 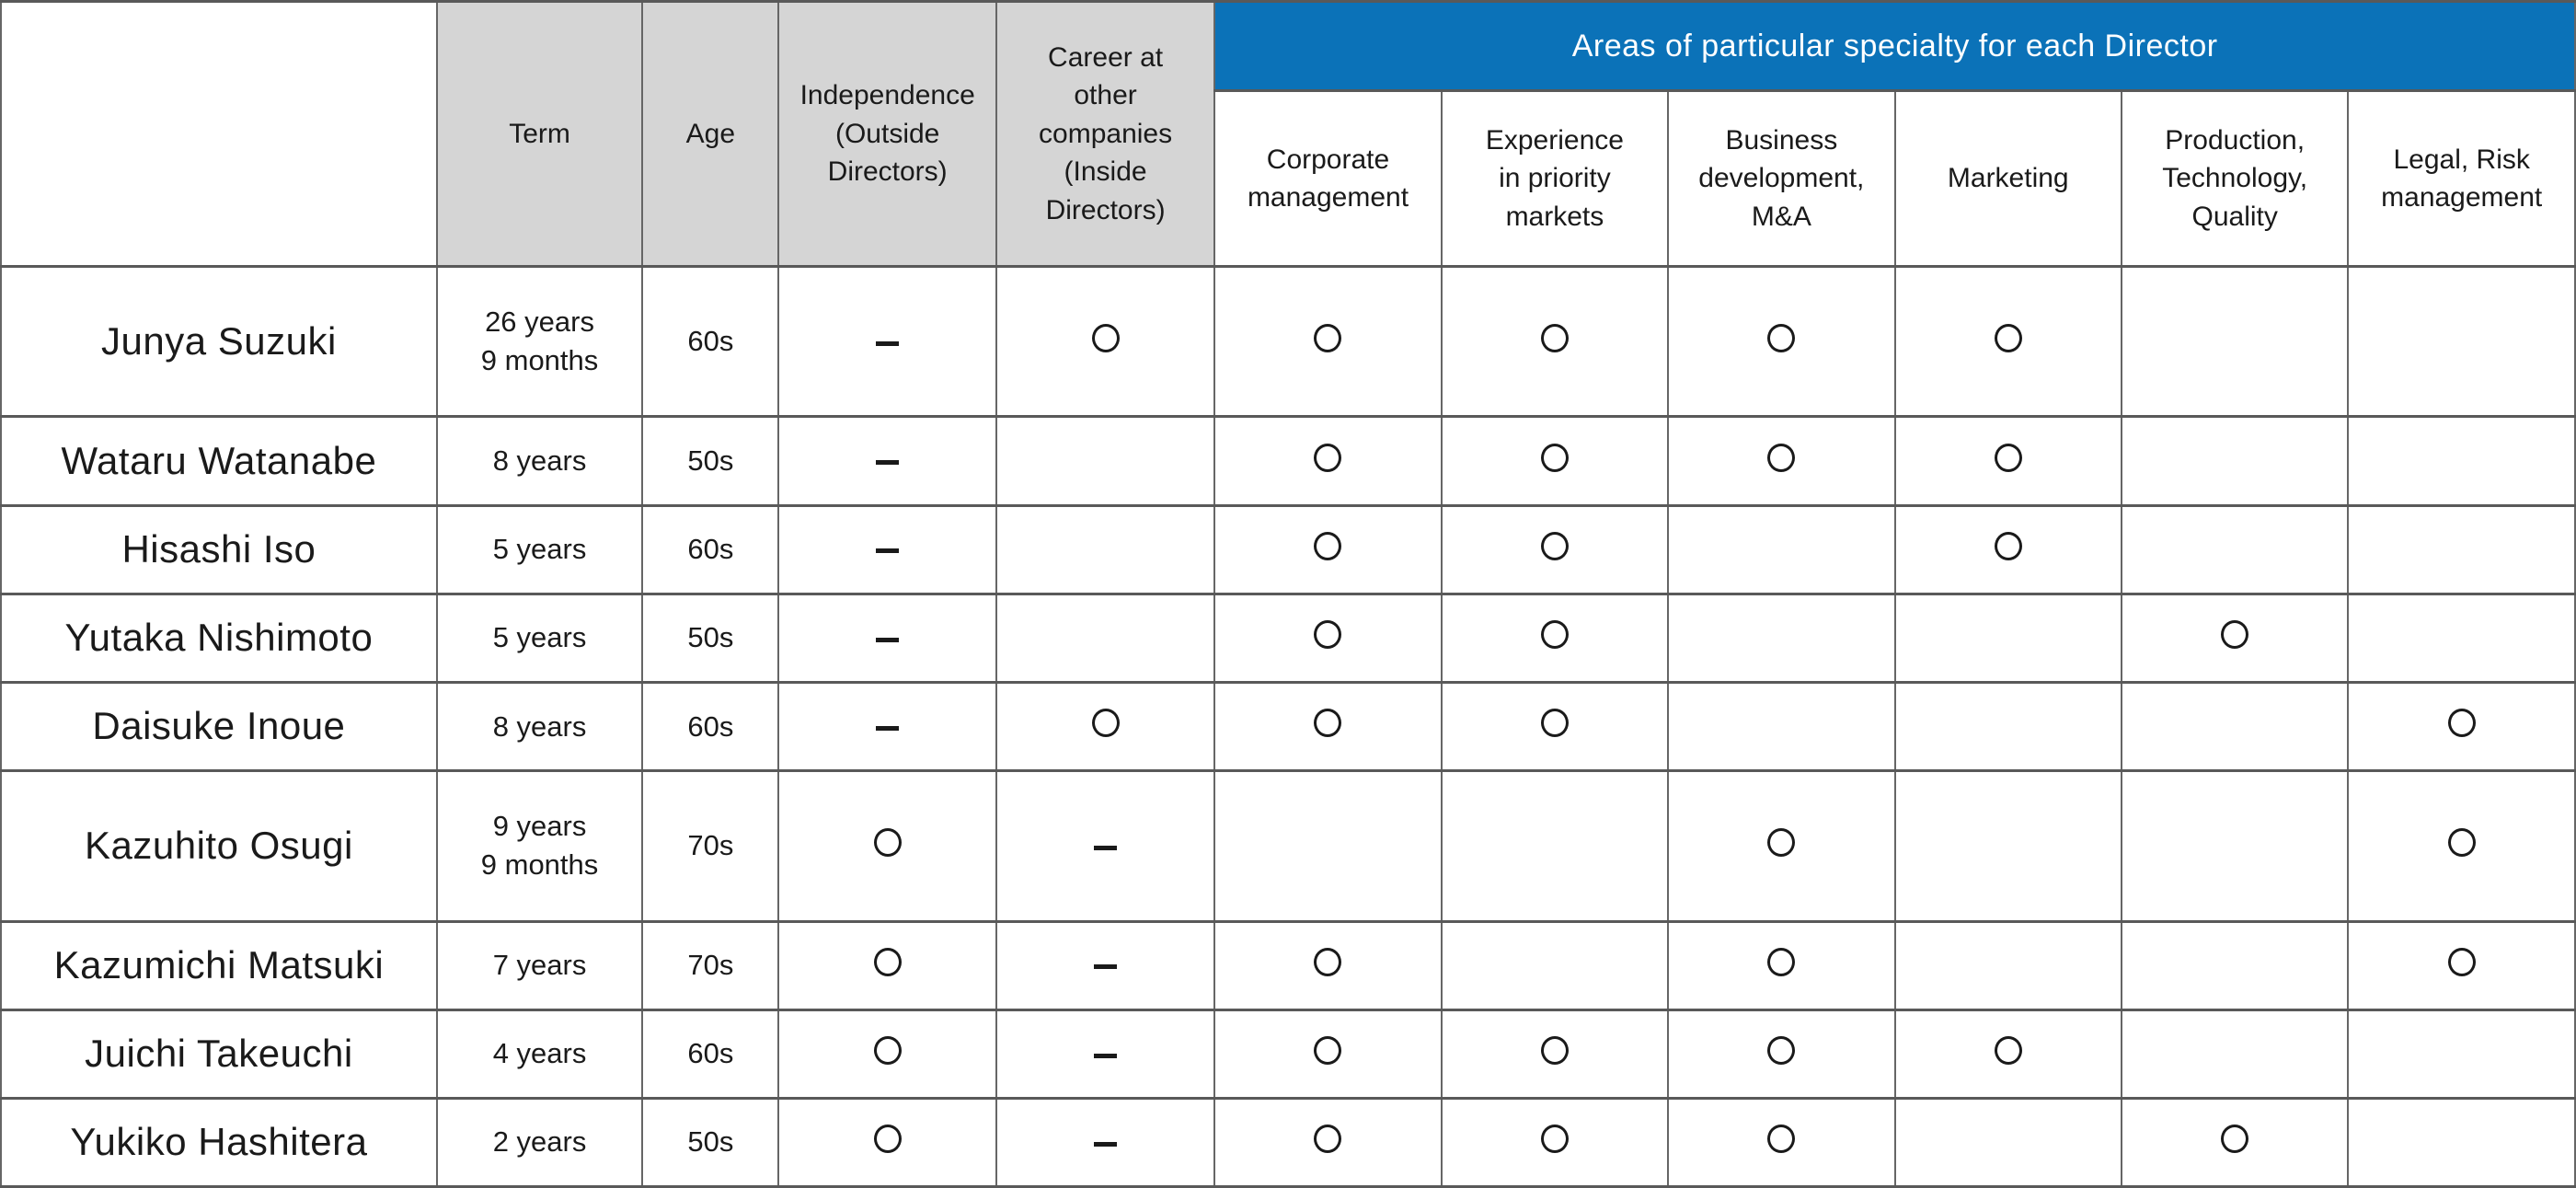 I want to click on director-name-cell: Junya Suzuki, so click(x=219, y=342).